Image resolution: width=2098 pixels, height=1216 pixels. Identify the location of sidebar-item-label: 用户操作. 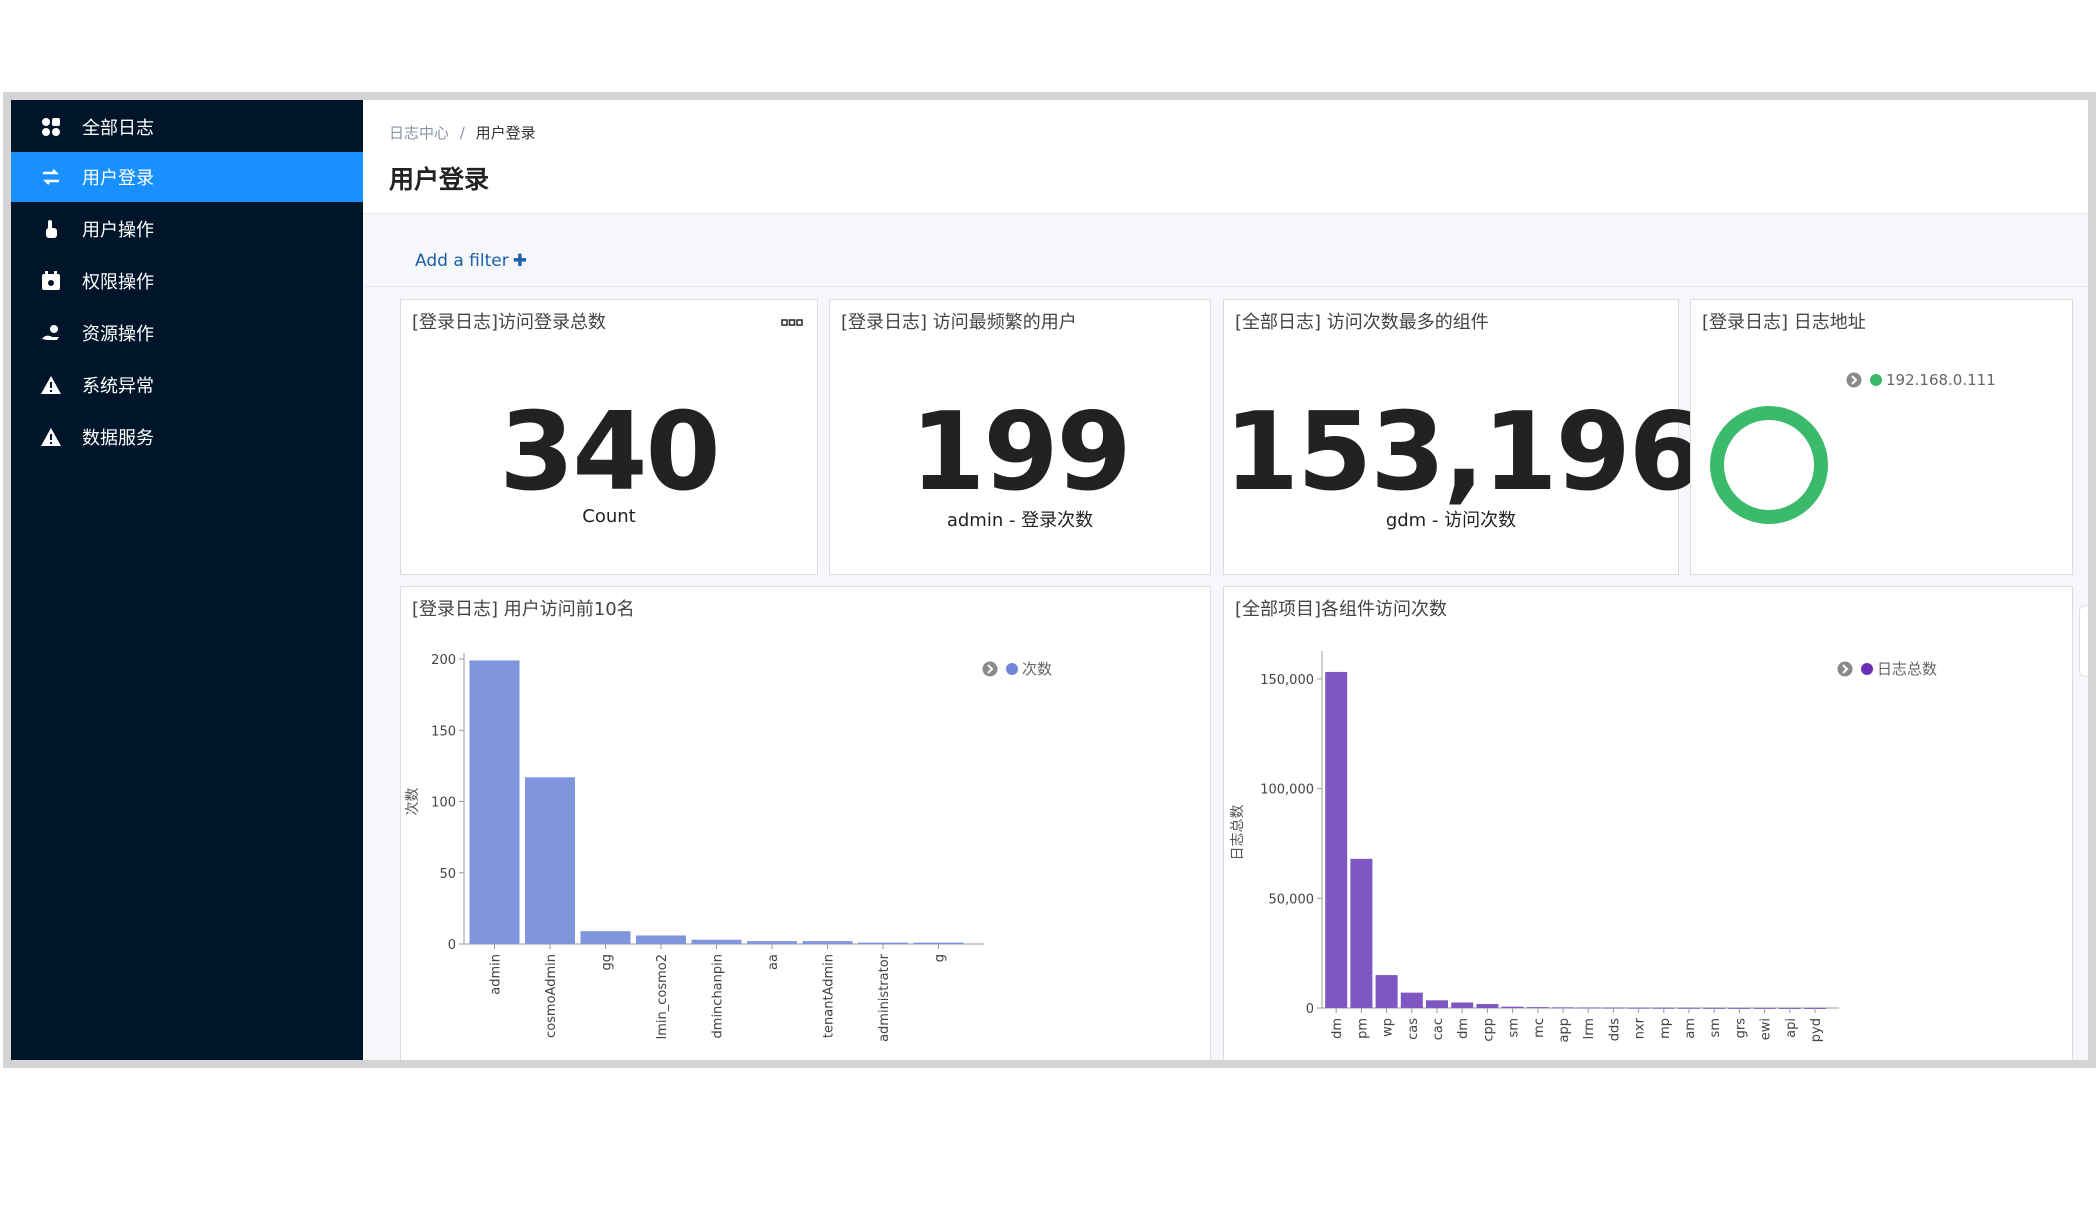
(118, 230).